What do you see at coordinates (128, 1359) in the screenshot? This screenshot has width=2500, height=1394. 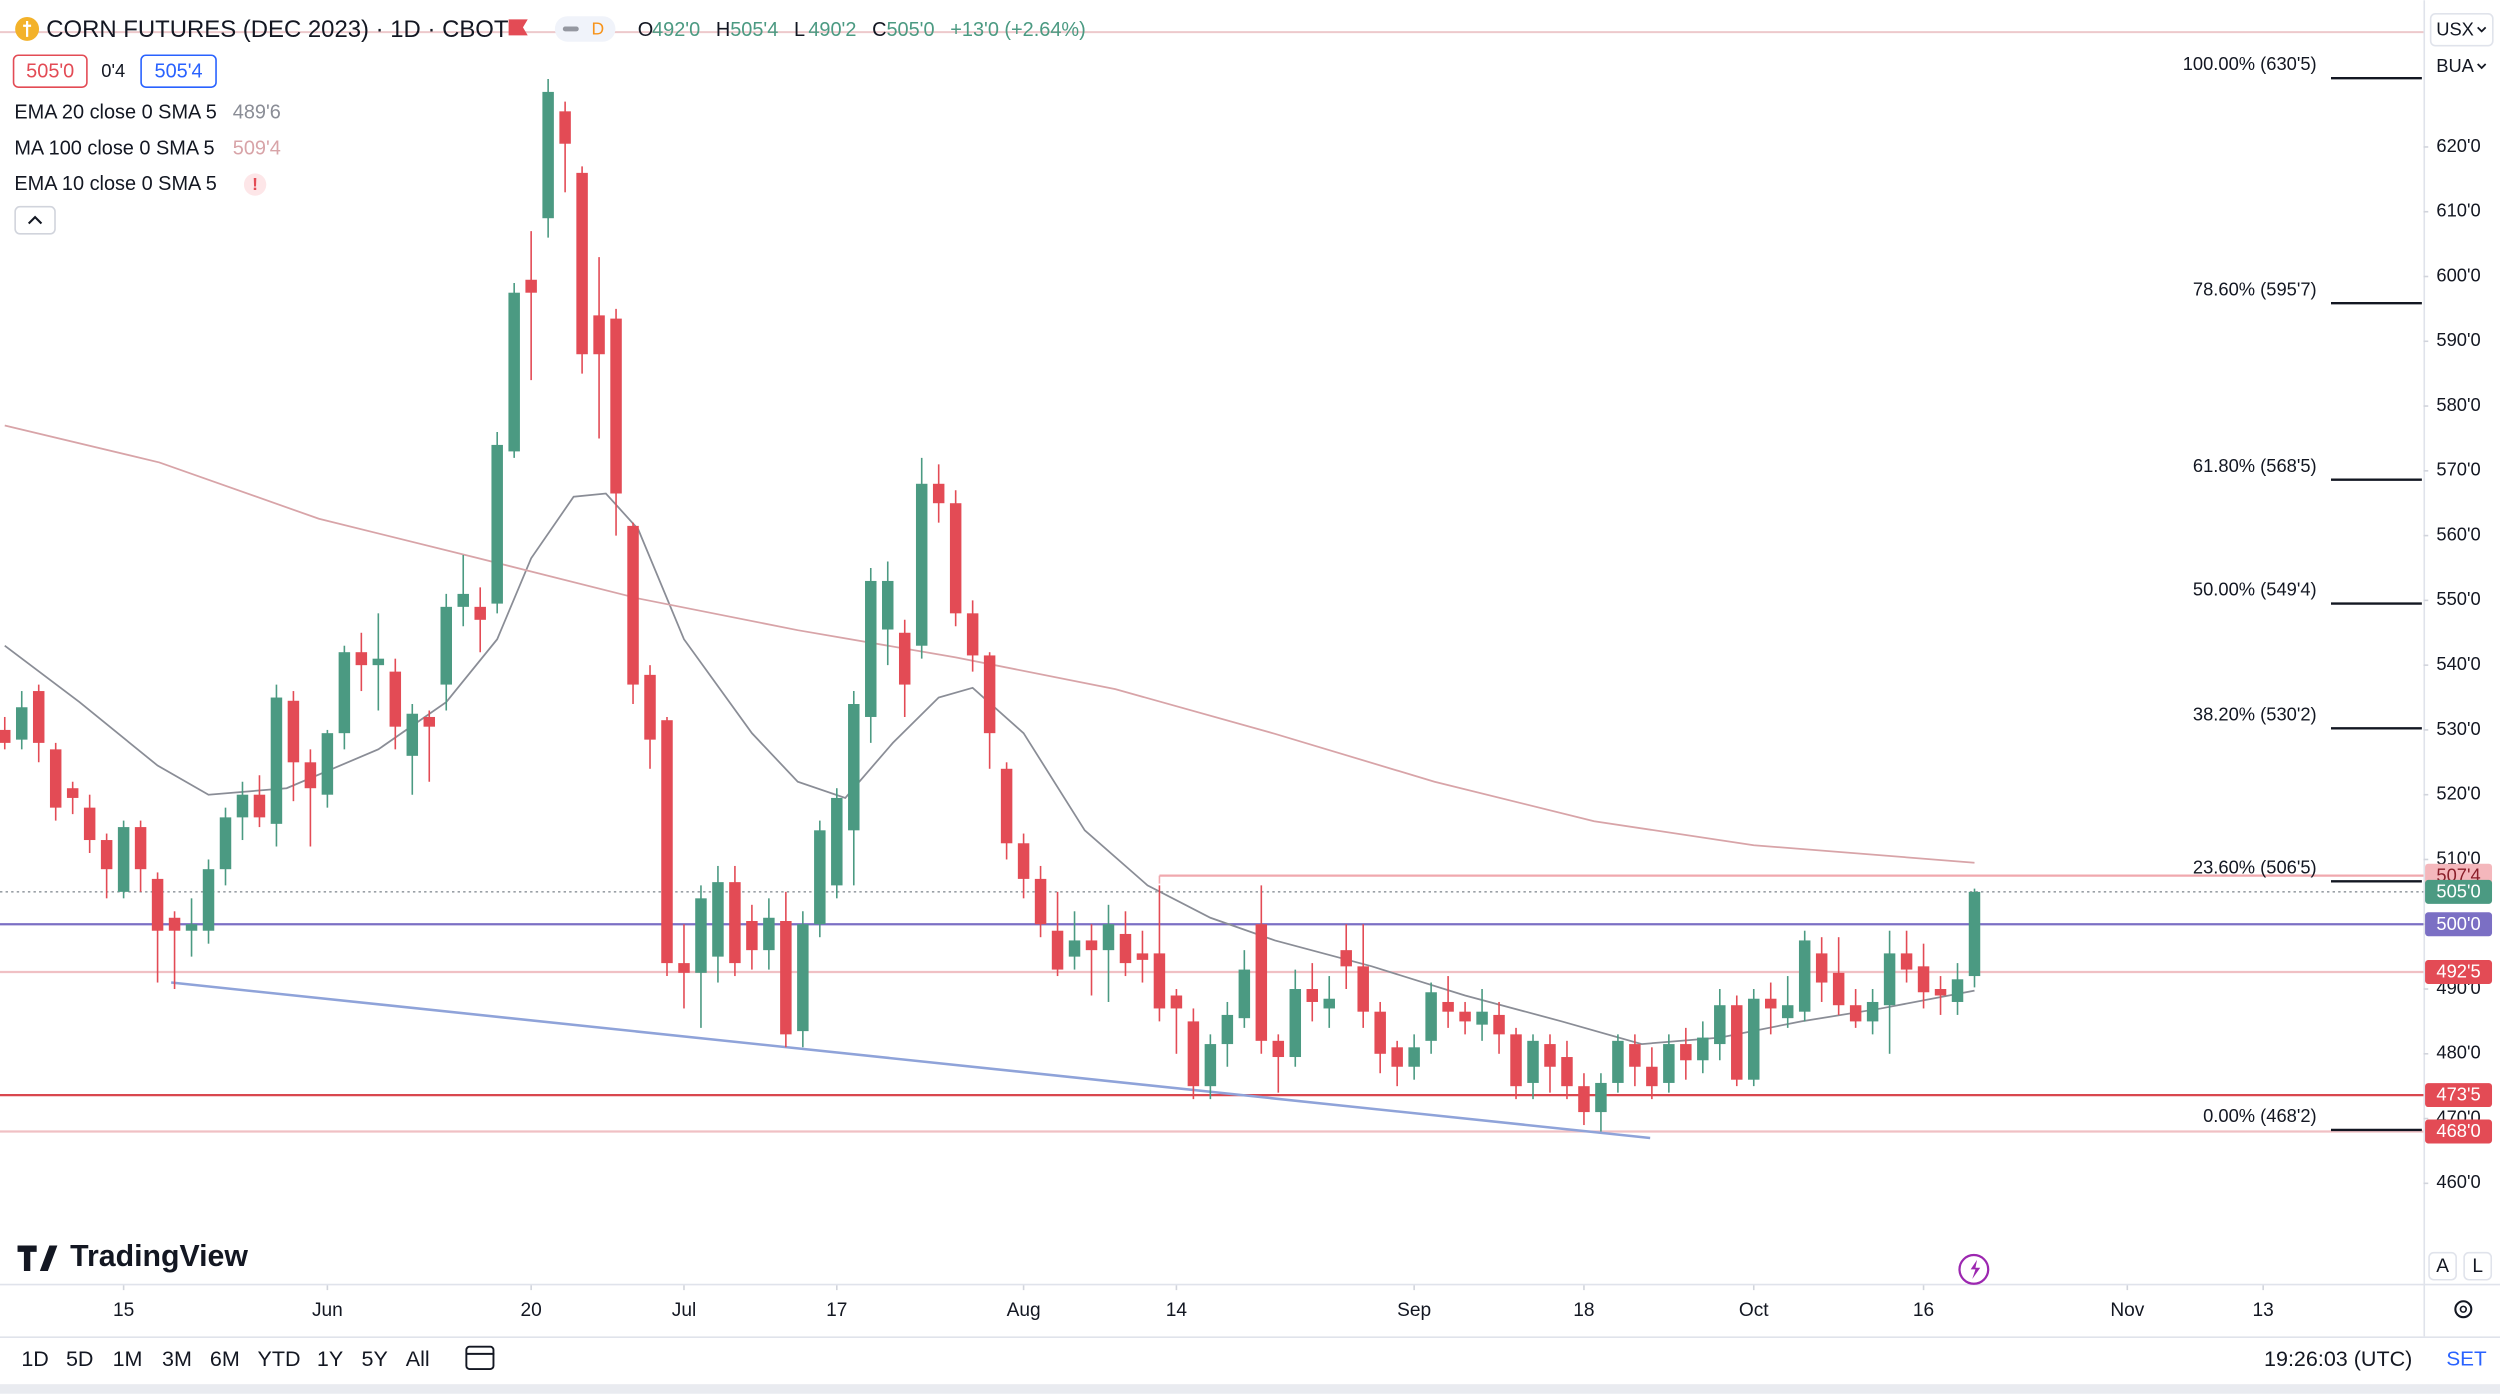 I see `range-button: 1M` at bounding box center [128, 1359].